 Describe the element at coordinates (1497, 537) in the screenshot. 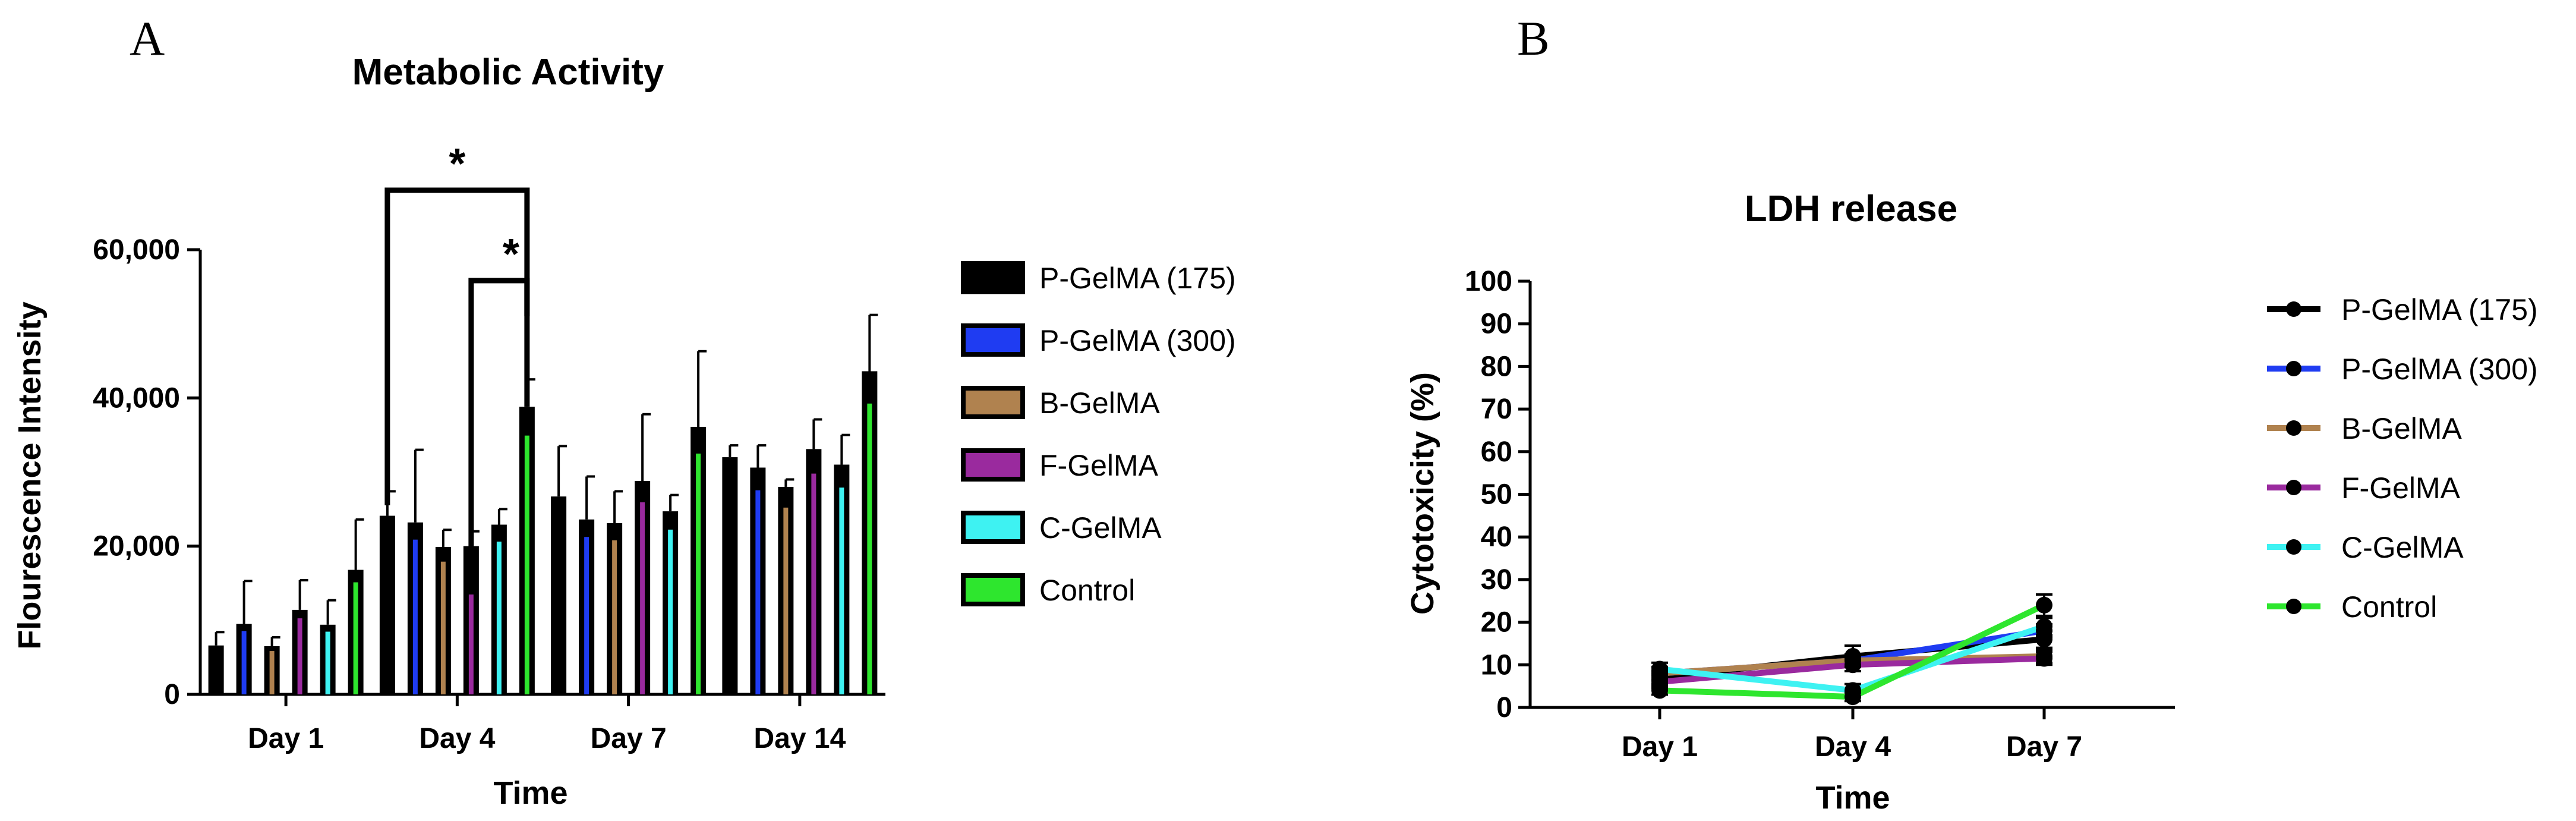

I see `chart-b-y-tick-label: 40` at that location.